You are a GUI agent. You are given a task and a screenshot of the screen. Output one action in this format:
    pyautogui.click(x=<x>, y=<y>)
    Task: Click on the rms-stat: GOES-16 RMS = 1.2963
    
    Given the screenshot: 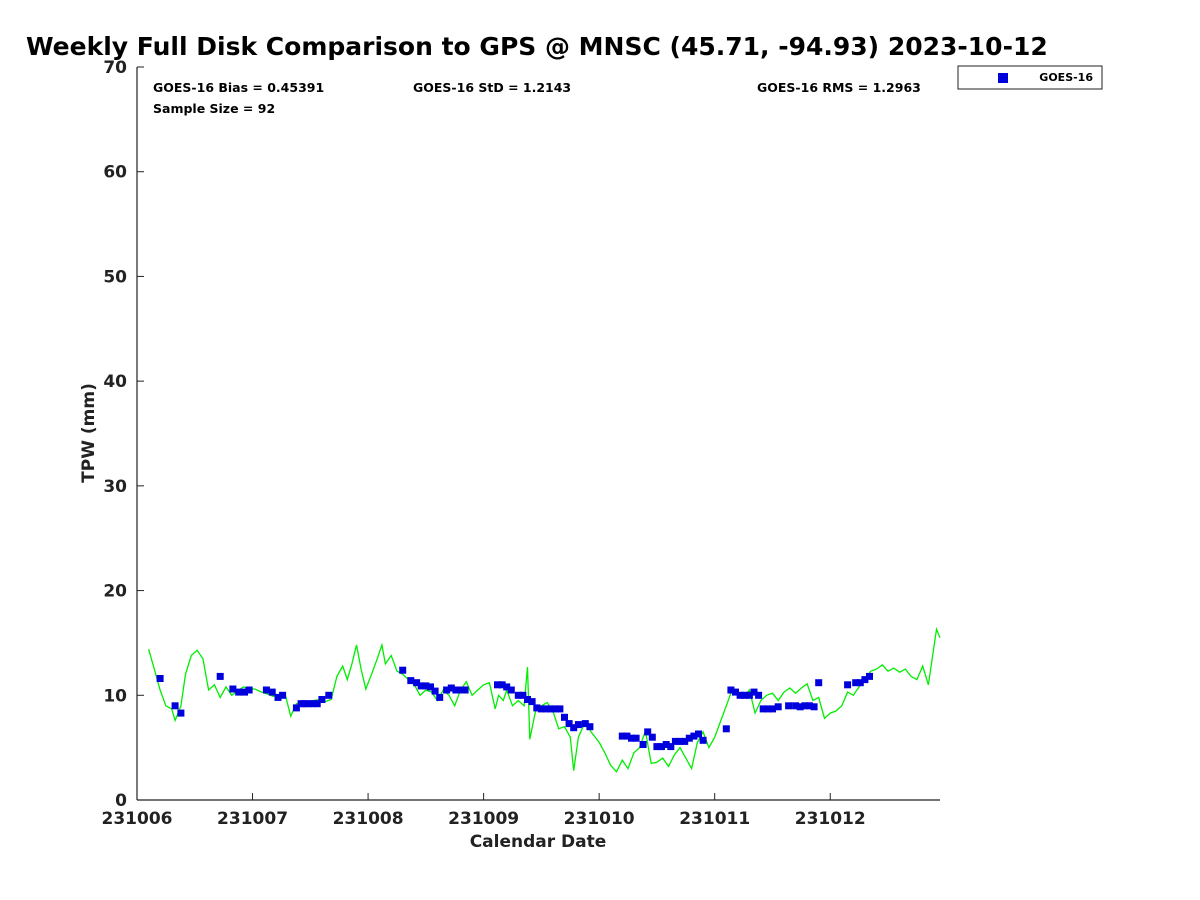 What is the action you would take?
    pyautogui.click(x=839, y=87)
    